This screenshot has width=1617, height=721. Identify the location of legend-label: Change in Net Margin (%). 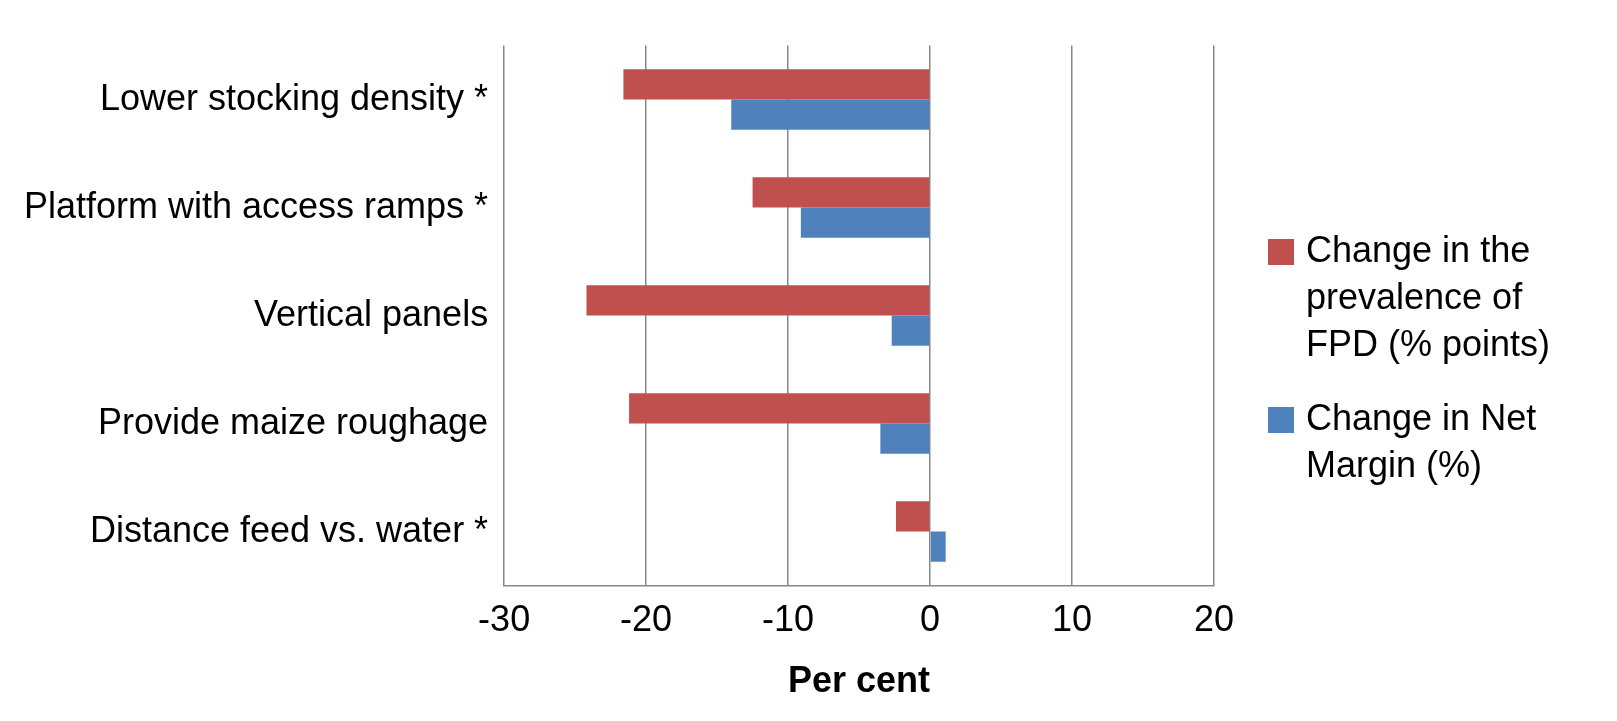
(1422, 442).